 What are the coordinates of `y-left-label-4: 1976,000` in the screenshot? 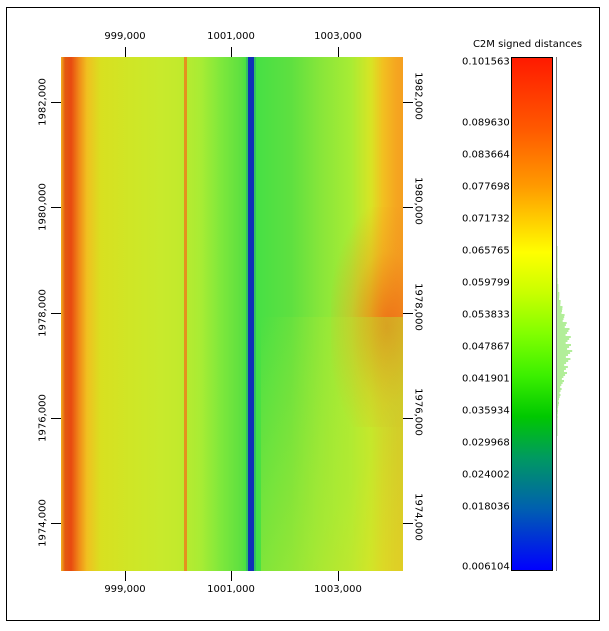 It's located at (43, 418).